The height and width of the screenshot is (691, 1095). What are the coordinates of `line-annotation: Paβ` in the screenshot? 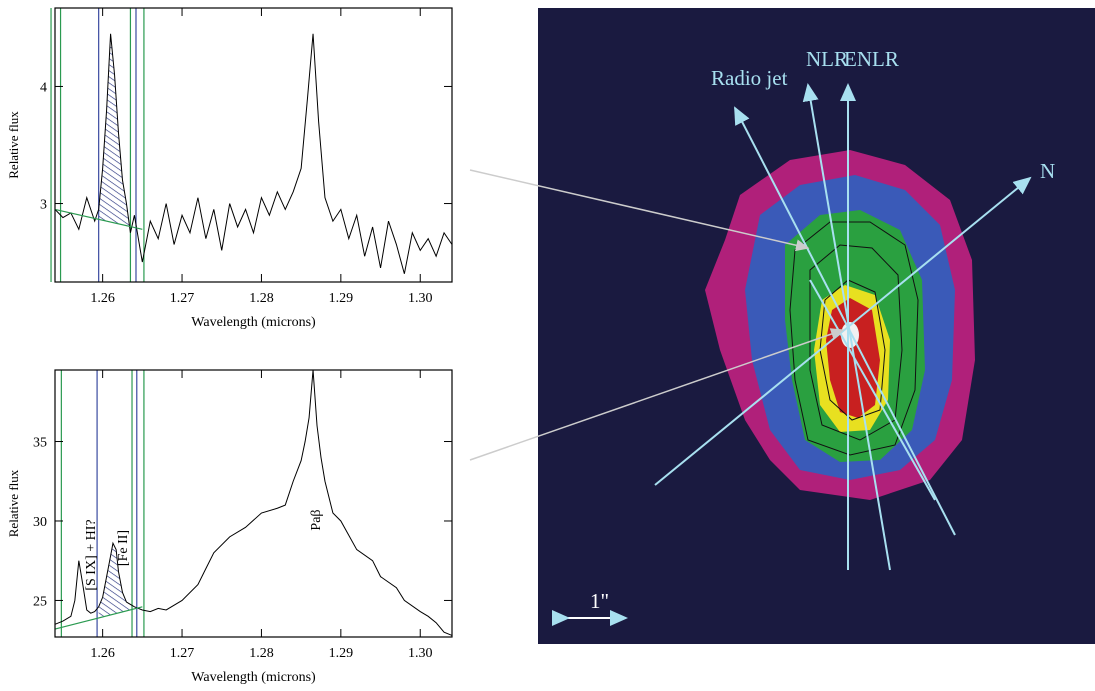 It's located at (316, 519).